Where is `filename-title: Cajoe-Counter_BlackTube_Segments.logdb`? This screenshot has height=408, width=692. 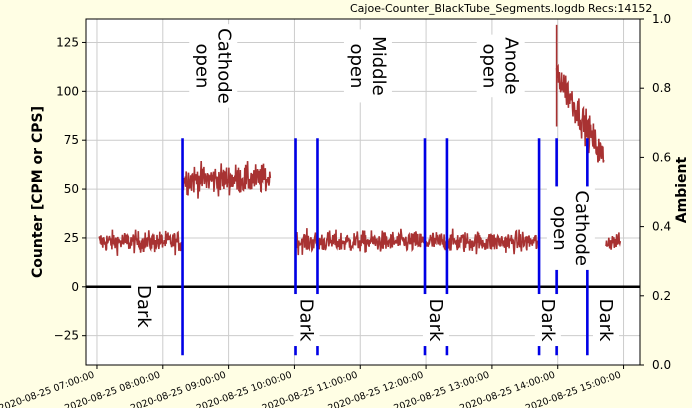 filename-title: Cajoe-Counter_BlackTube_Segments.logdb is located at coordinates (467, 8).